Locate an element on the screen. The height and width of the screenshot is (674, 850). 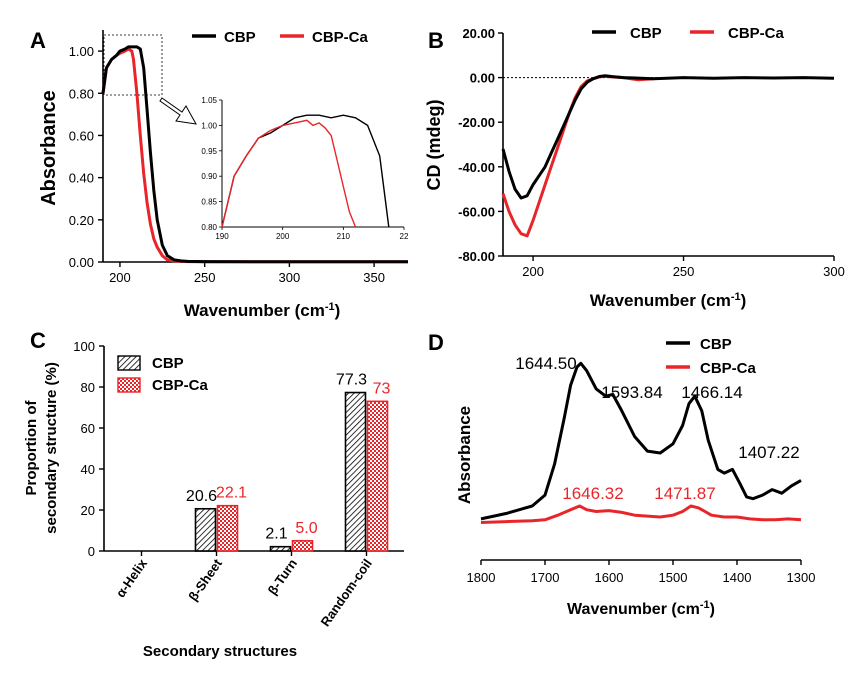
panel-d-peak-label-4: 1646.32 is located at coordinates (592, 493).